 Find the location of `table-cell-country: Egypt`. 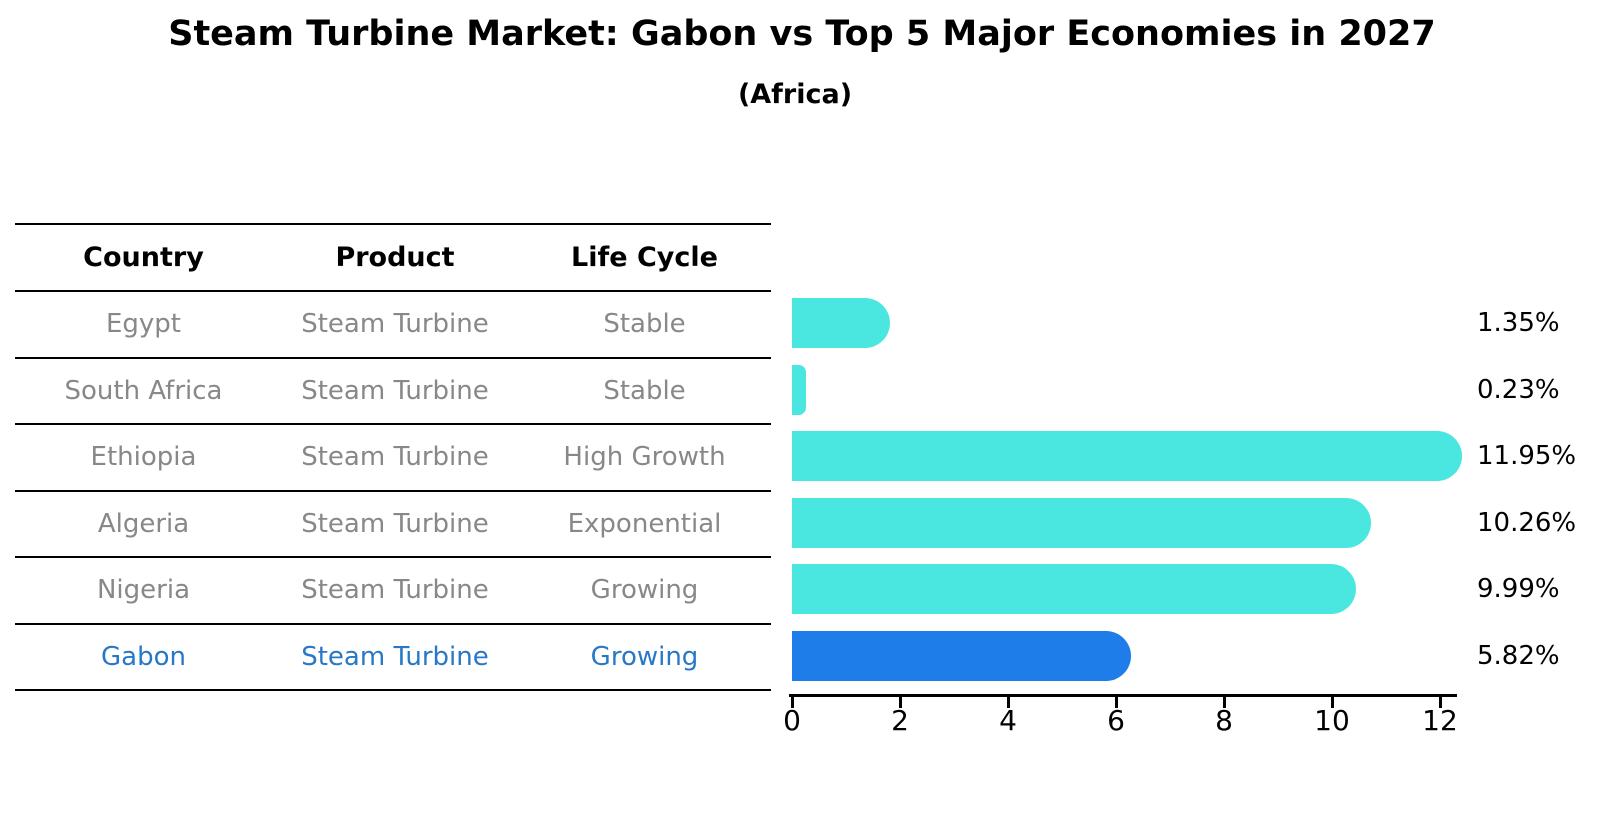

table-cell-country: Egypt is located at coordinates (143, 324).